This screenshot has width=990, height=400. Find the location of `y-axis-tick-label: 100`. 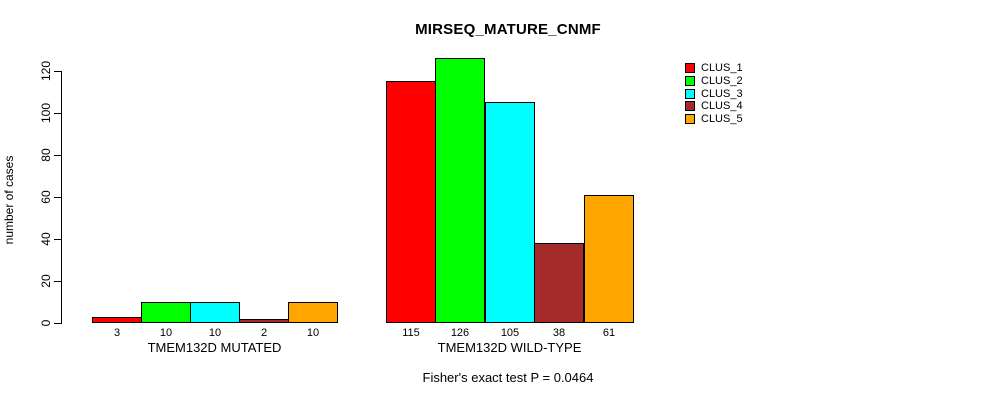

y-axis-tick-label: 100 is located at coordinates (46, 113).